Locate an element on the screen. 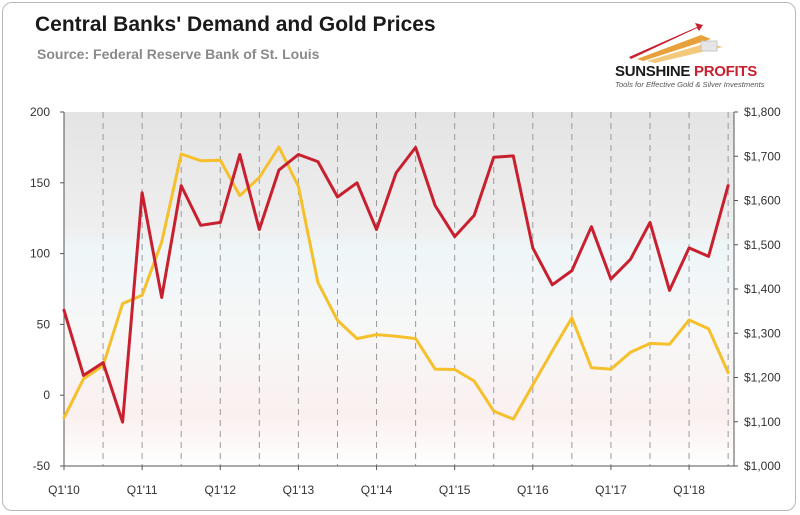 The image size is (800, 515). y-right-tick-label: $1,600 is located at coordinates (762, 201).